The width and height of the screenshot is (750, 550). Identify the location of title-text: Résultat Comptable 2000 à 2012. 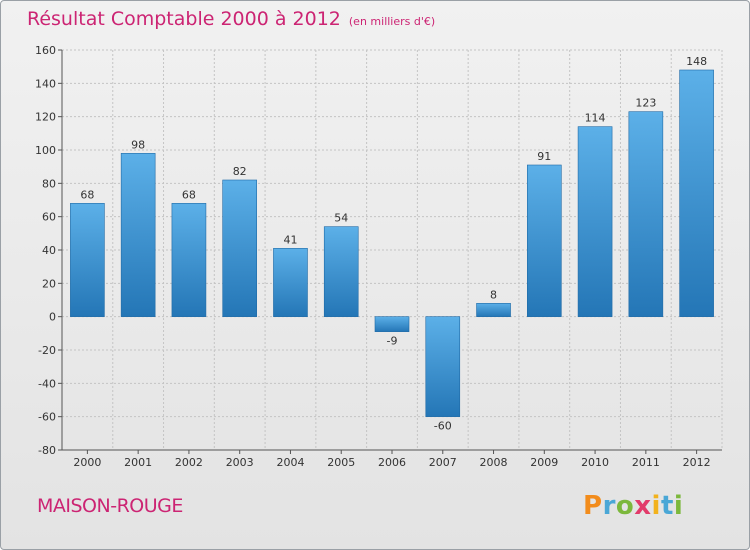
(184, 19).